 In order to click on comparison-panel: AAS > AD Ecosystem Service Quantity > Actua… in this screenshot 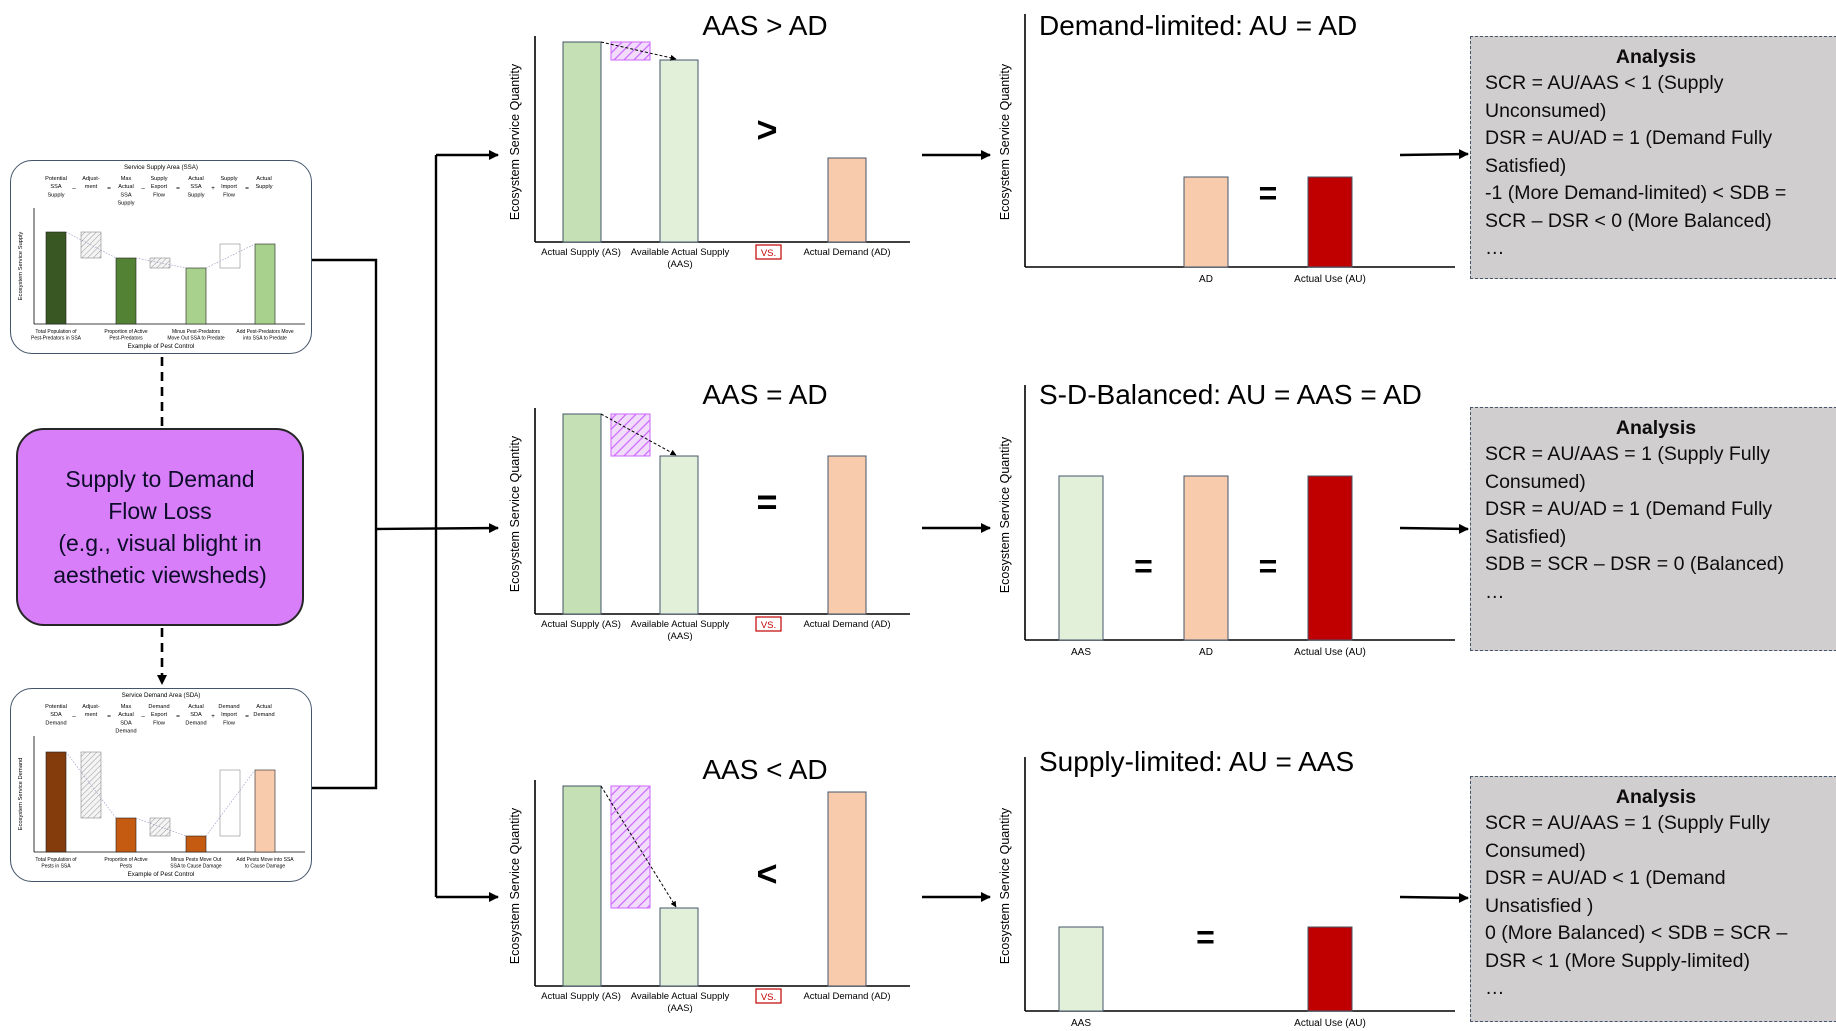, I will do `click(709, 140)`.